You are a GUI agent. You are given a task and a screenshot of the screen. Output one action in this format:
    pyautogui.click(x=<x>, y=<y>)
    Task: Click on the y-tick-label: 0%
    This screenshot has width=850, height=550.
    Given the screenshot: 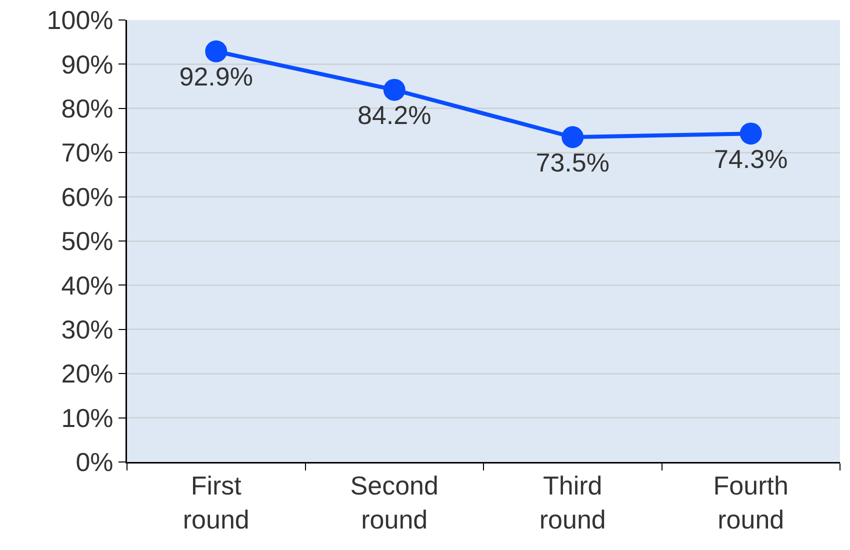 What is the action you would take?
    pyautogui.click(x=95, y=462)
    